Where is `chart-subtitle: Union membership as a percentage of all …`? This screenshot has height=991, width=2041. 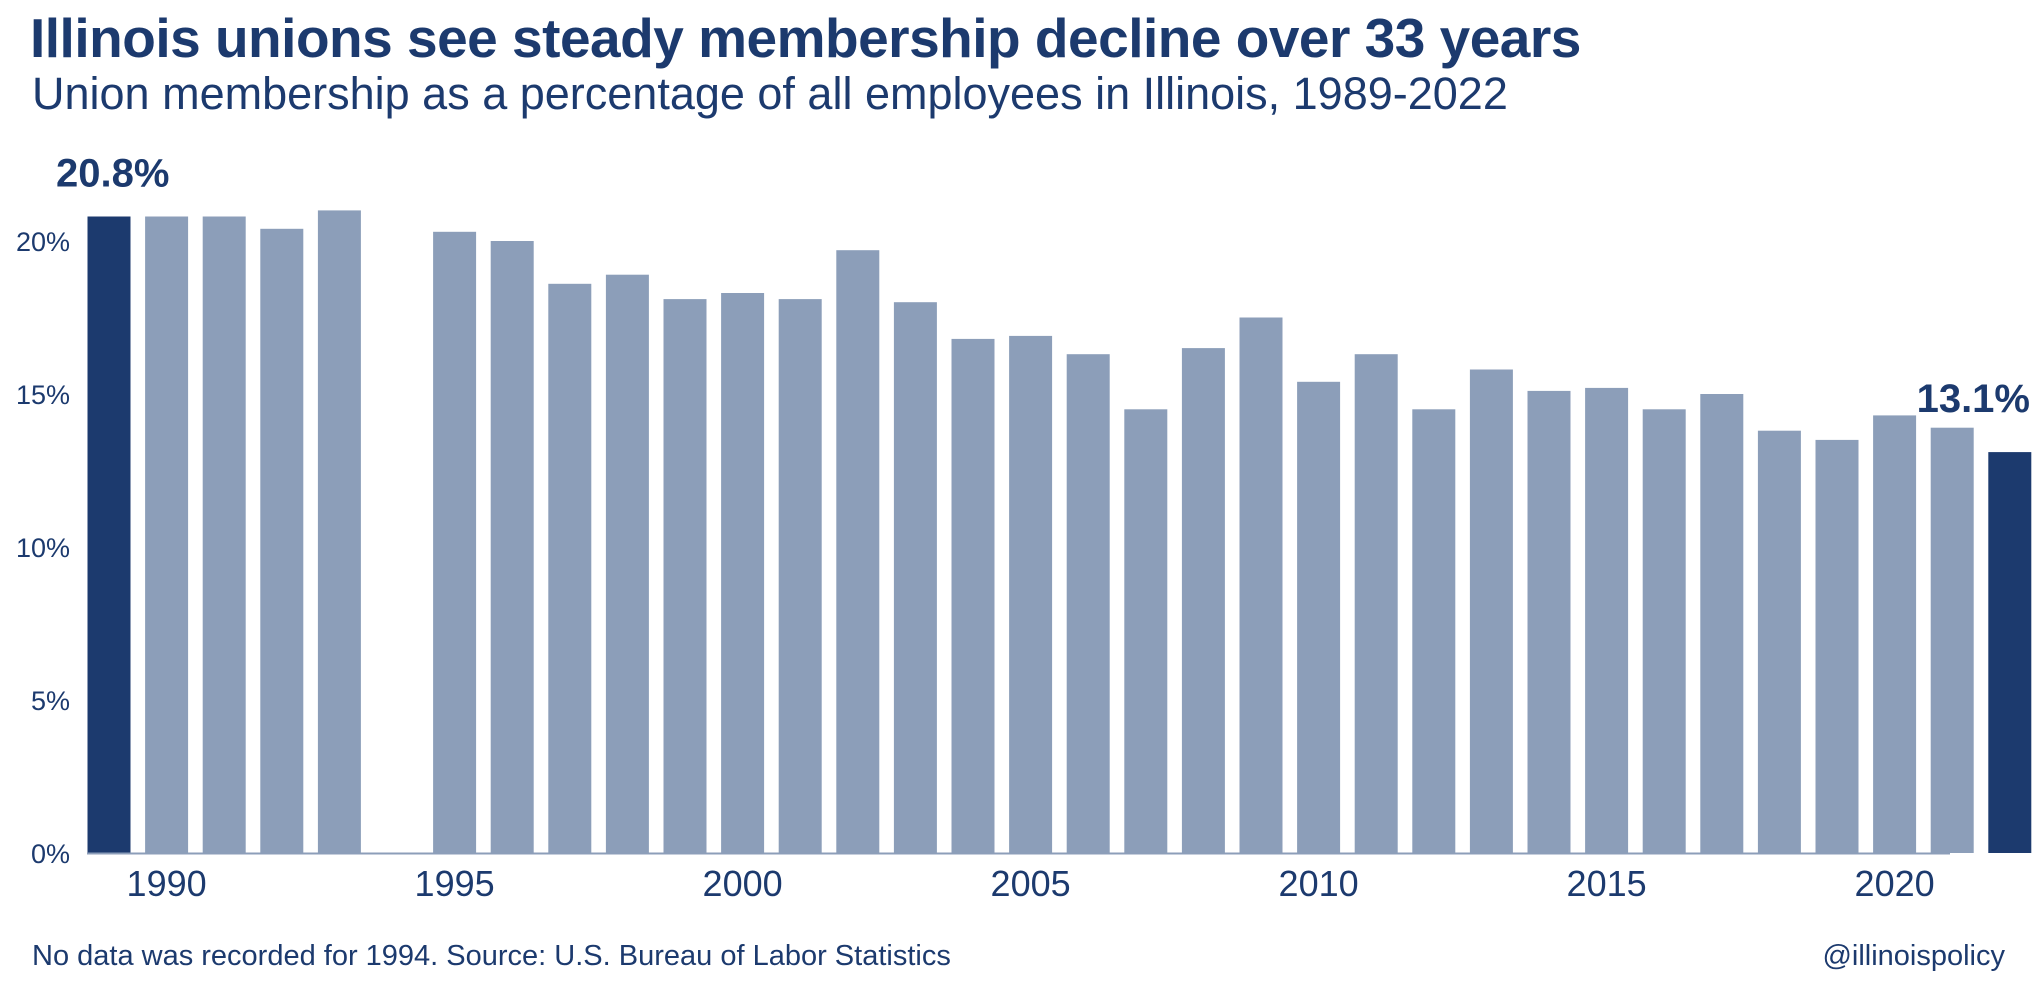 chart-subtitle: Union membership as a percentage of all … is located at coordinates (770, 93).